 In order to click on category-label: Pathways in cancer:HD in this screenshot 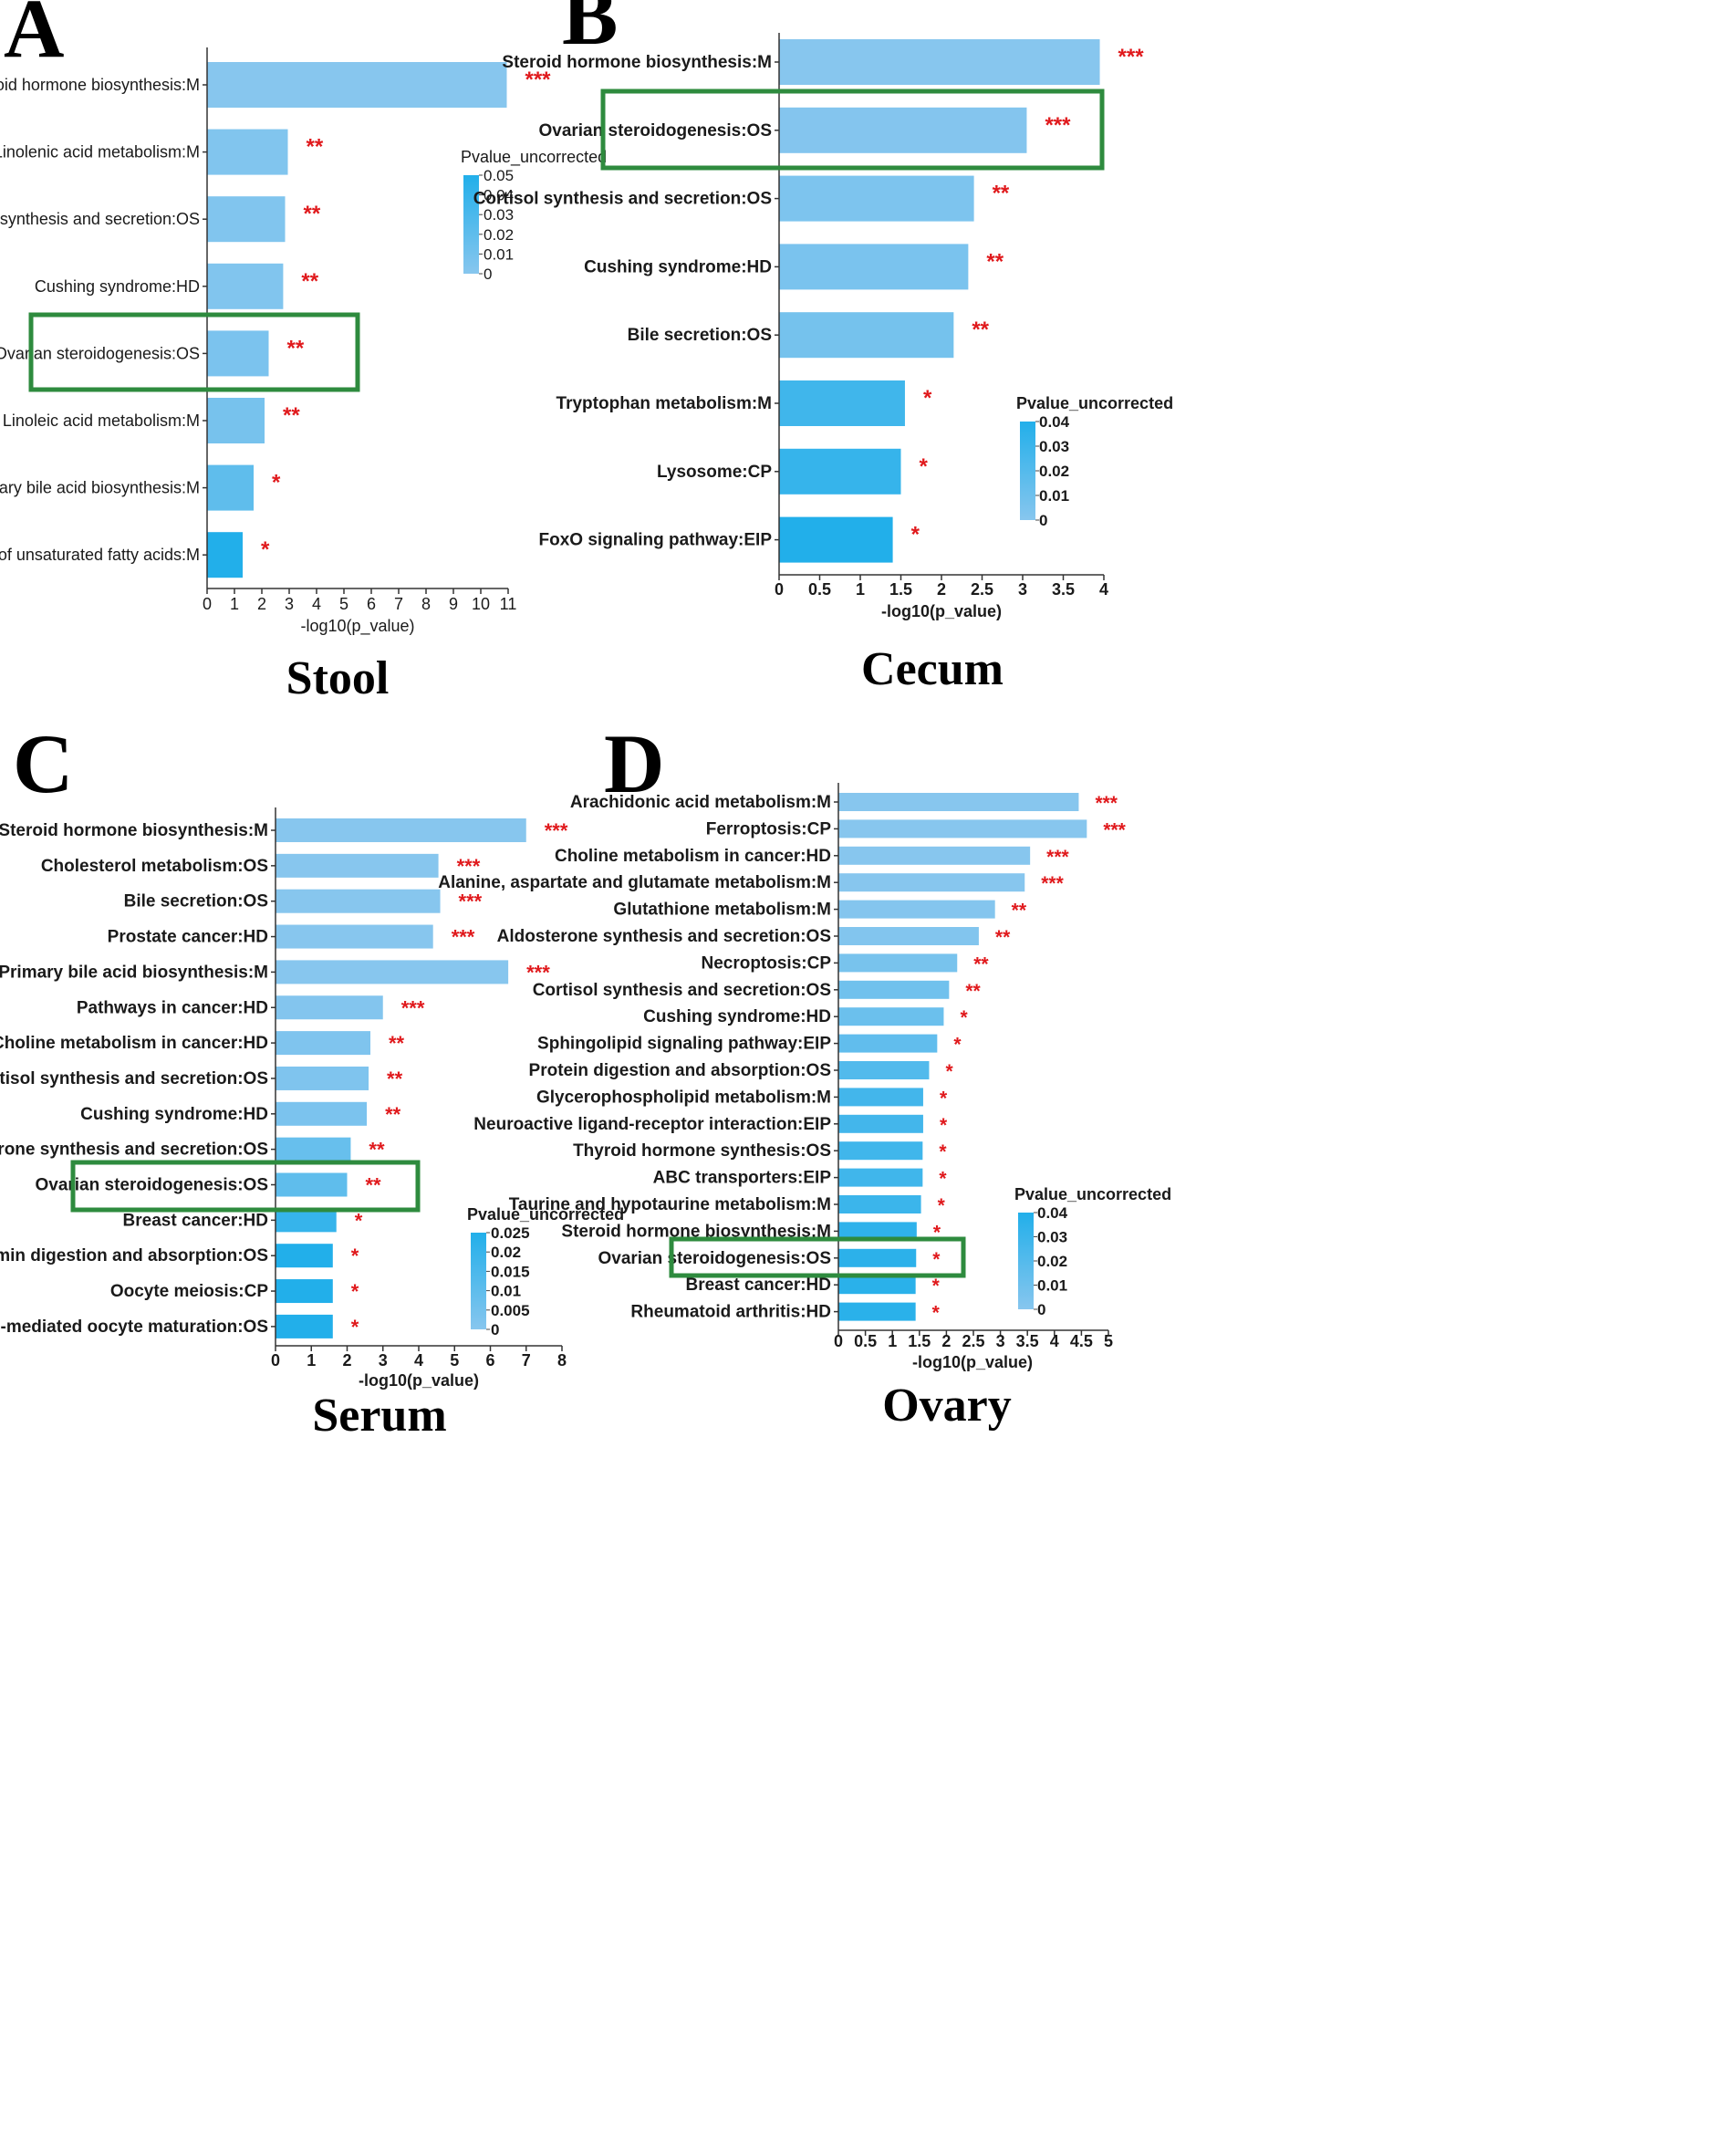, I will do `click(172, 1008)`.